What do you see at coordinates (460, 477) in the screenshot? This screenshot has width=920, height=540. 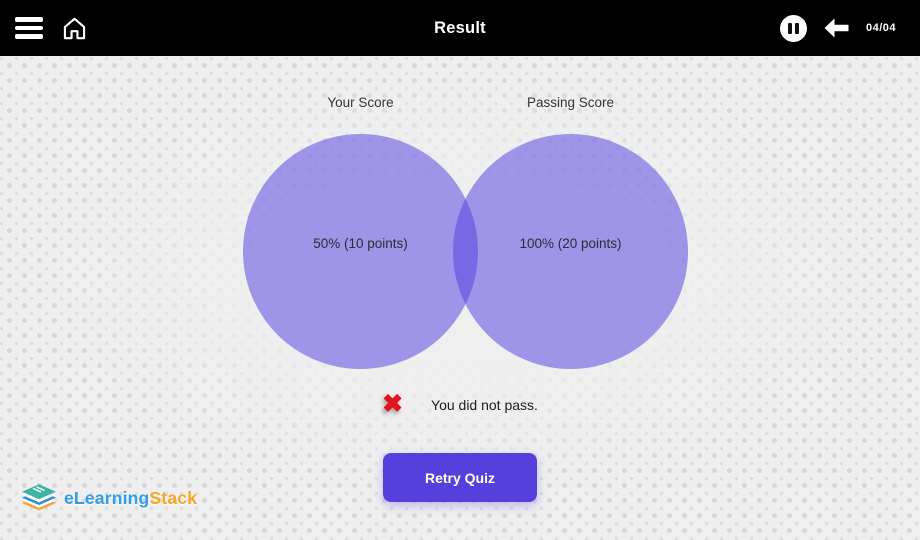 I see `retry-quiz-button: Retry Quiz` at bounding box center [460, 477].